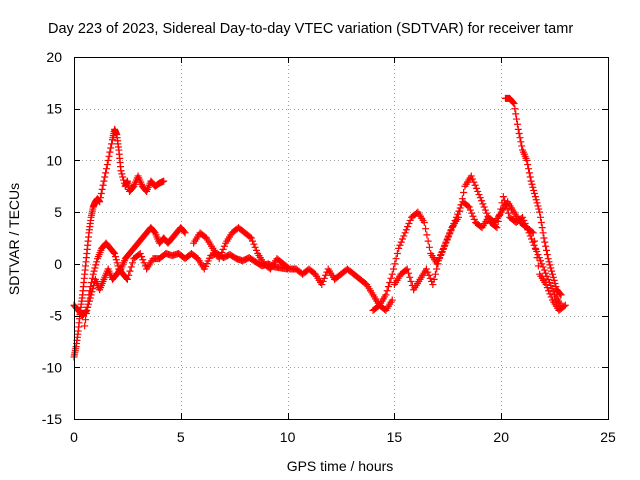  I want to click on y-tick-label: 0, so click(58, 264).